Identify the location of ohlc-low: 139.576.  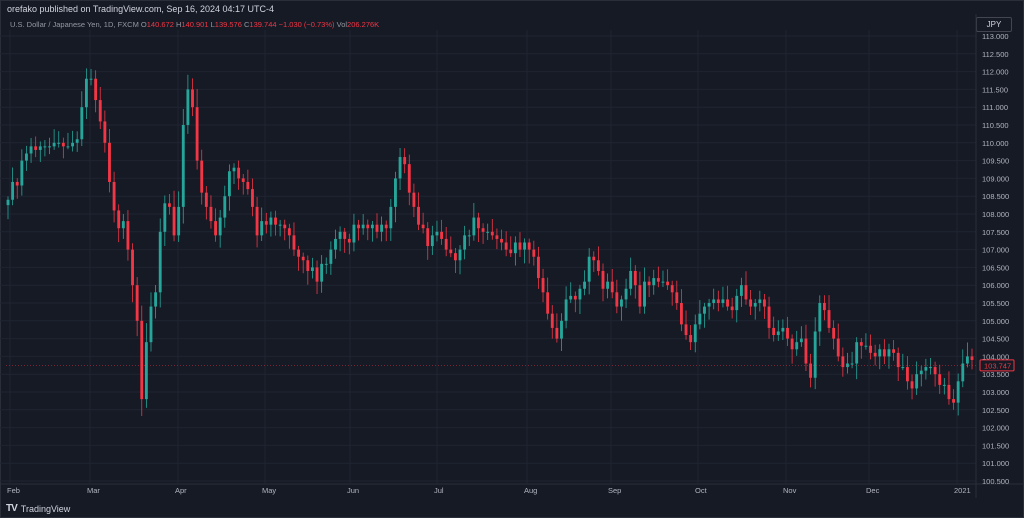
(228, 24).